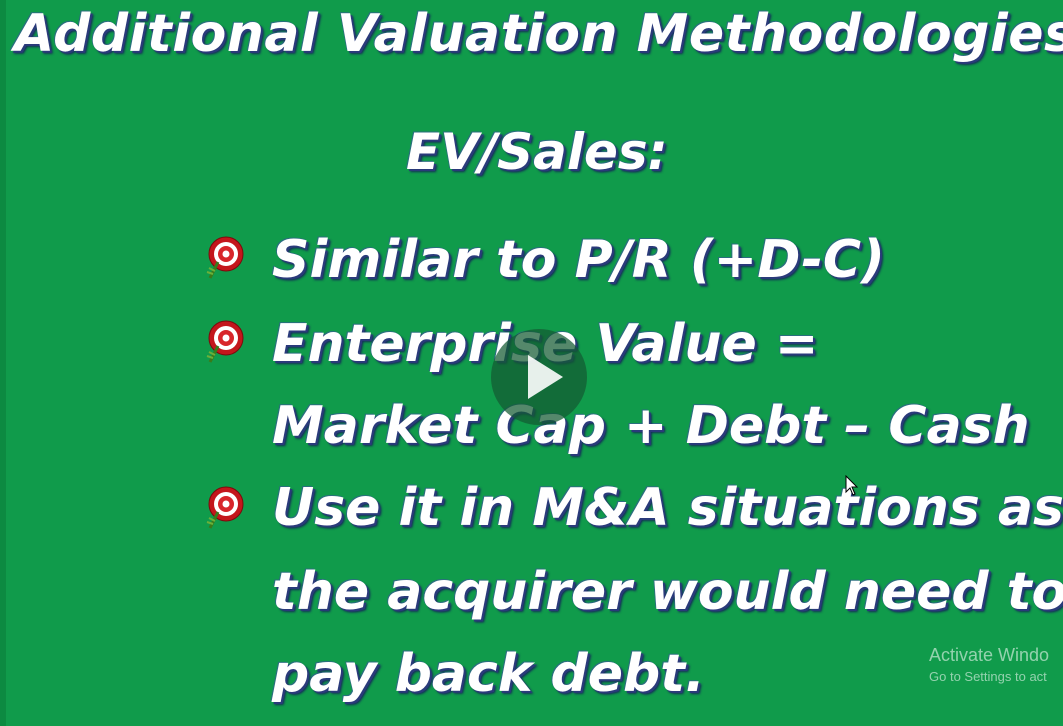 This screenshot has height=726, width=1063. Describe the element at coordinates (989, 655) in the screenshot. I see `activation-watermark-title: Activate Windo` at that location.